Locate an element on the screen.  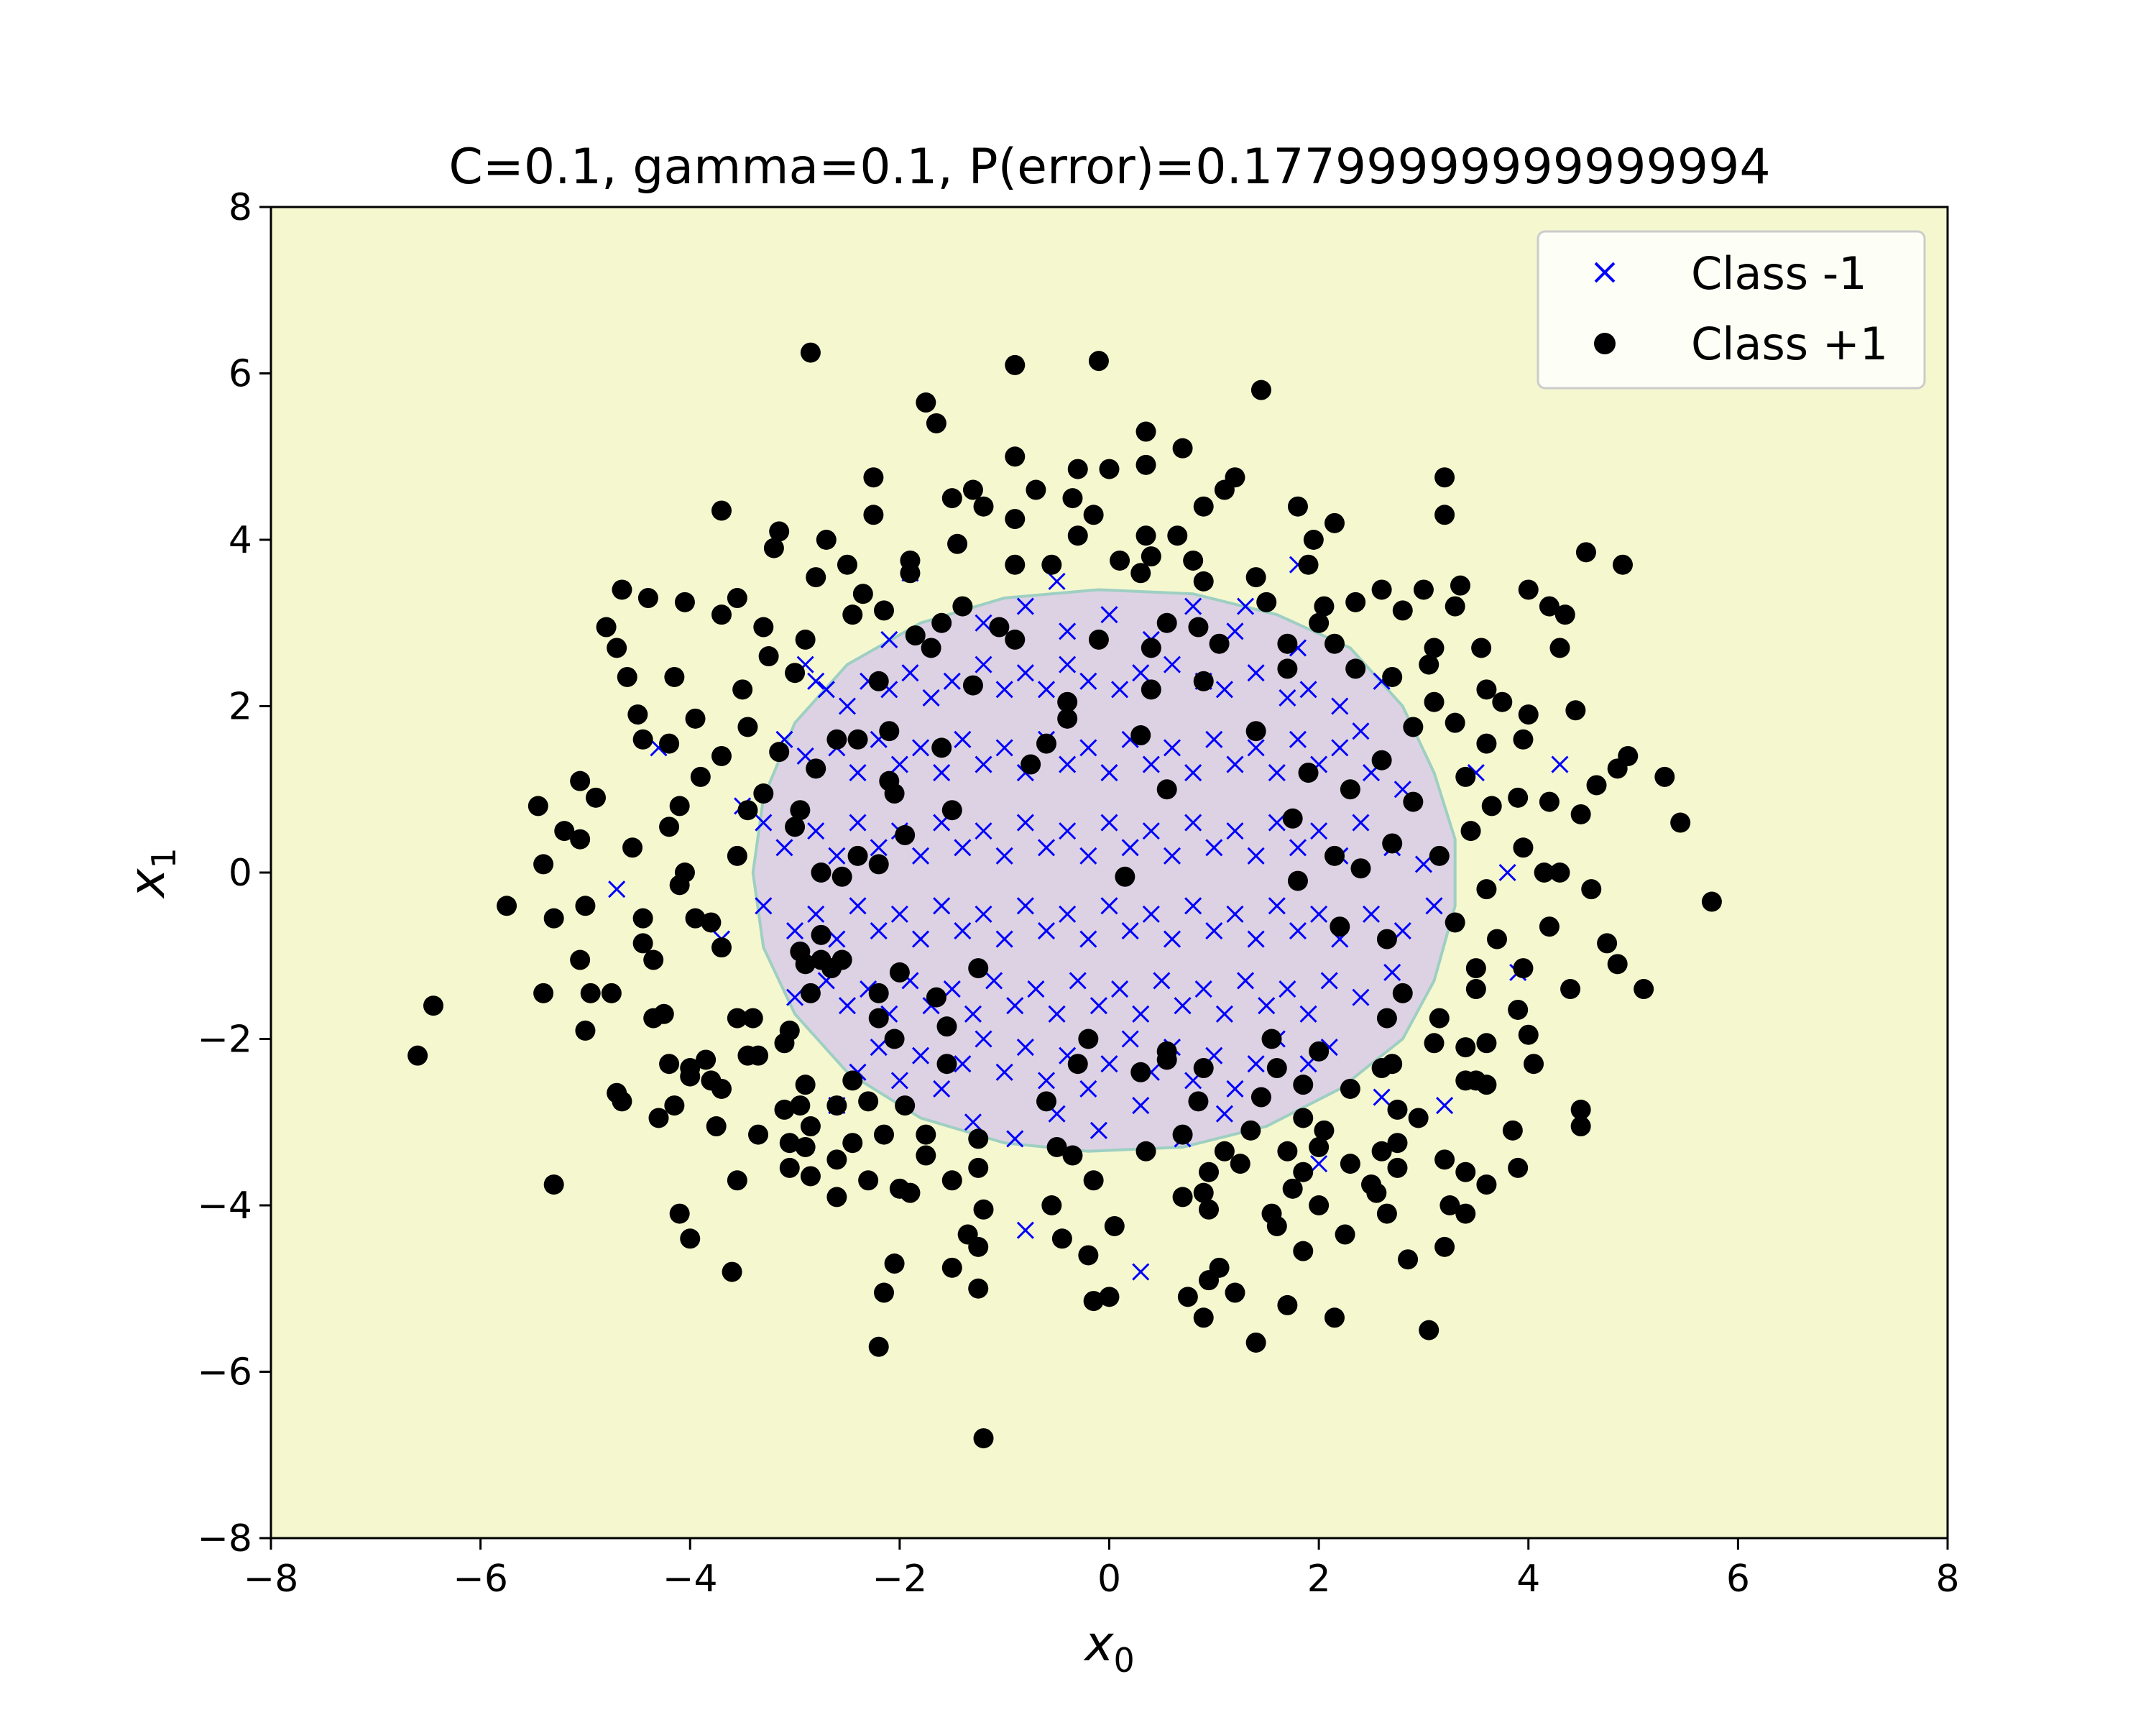
legend-box is located at coordinates (1732, 310).